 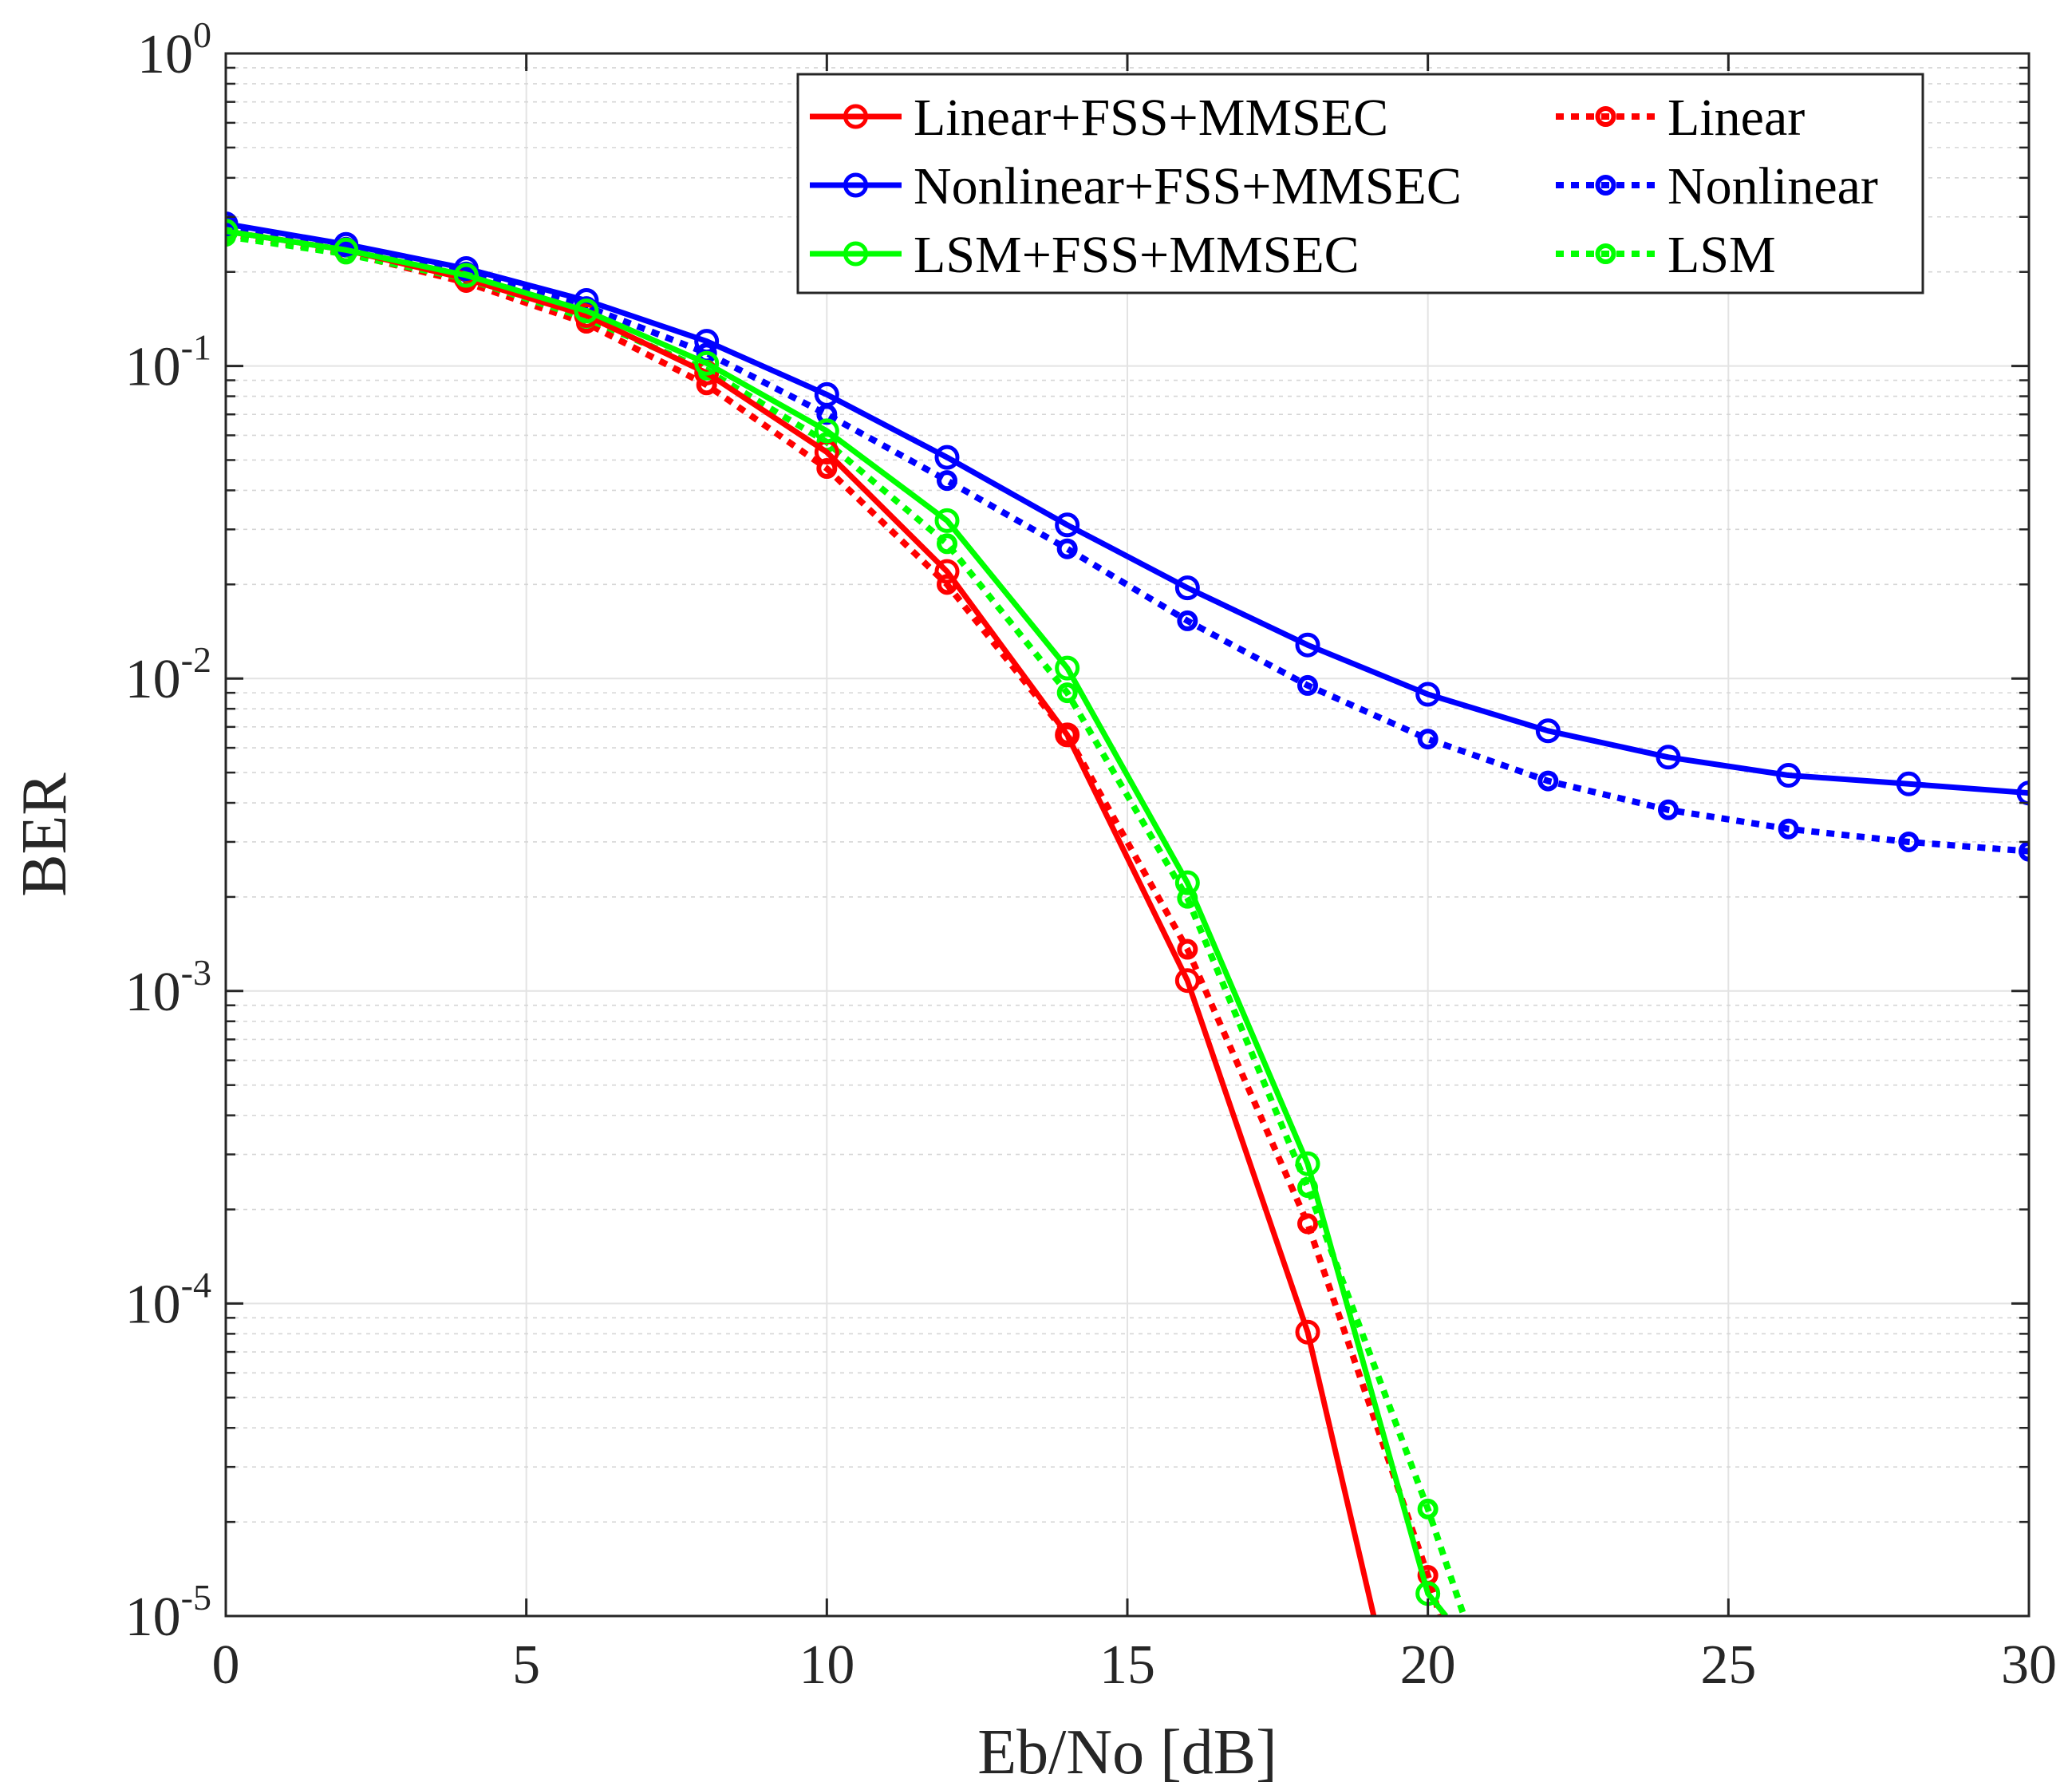 I want to click on y-tick-label: 10⁰, so click(x=174, y=50).